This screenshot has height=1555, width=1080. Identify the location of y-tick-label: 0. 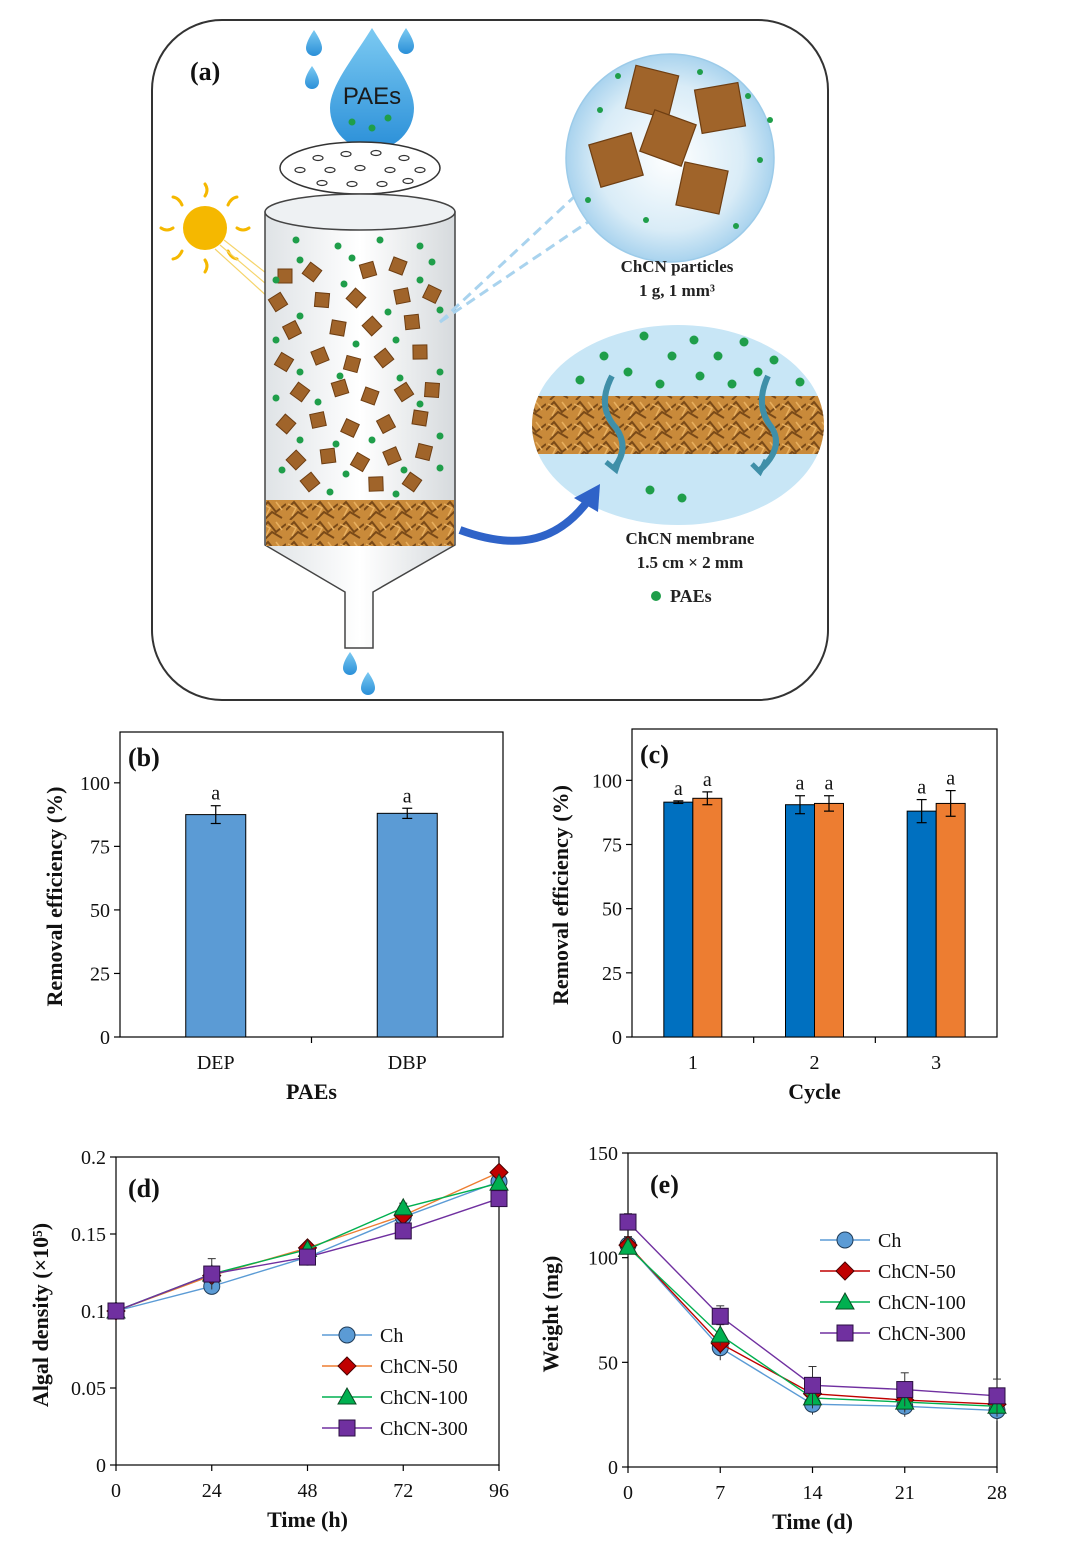
(613, 1468).